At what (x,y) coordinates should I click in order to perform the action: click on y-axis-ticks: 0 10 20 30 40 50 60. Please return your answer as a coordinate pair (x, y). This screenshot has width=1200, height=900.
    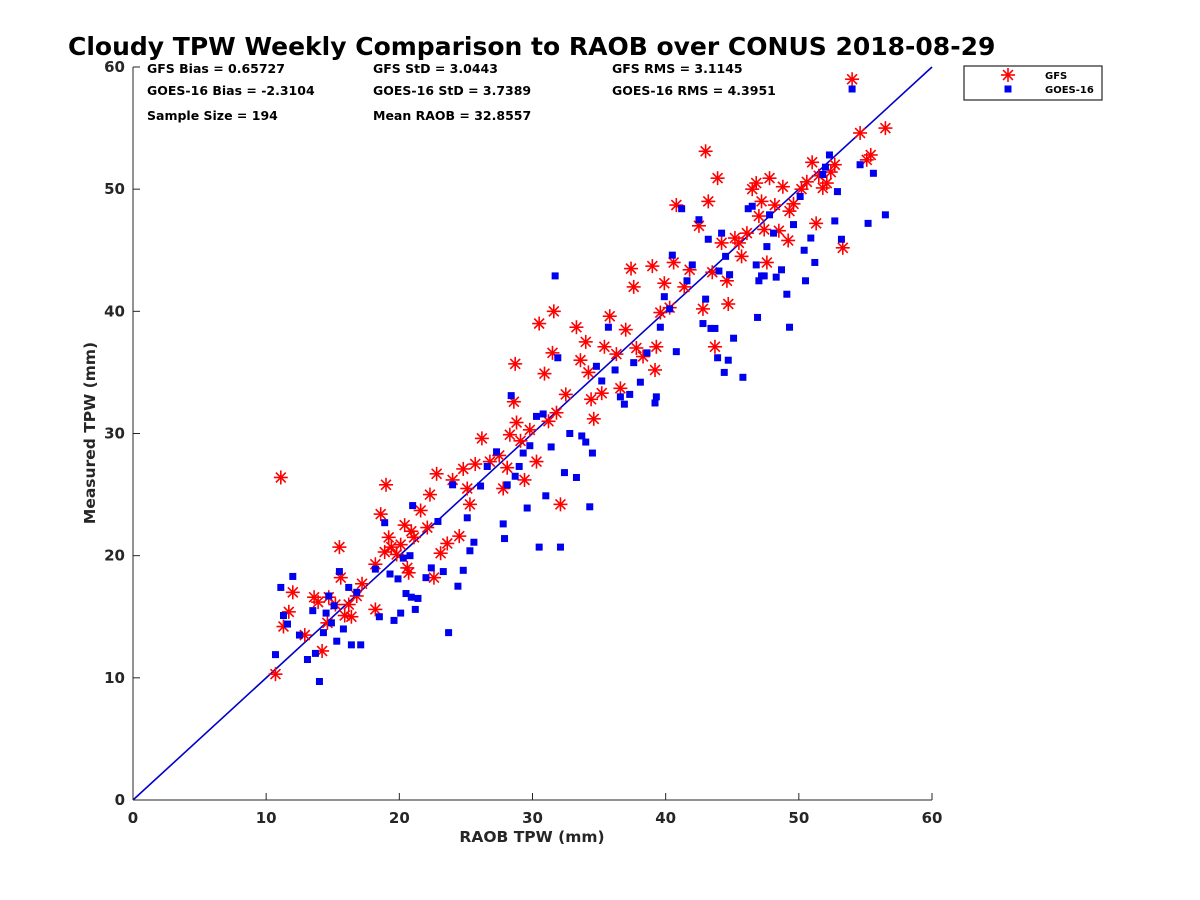
    Looking at the image, I should click on (122, 433).